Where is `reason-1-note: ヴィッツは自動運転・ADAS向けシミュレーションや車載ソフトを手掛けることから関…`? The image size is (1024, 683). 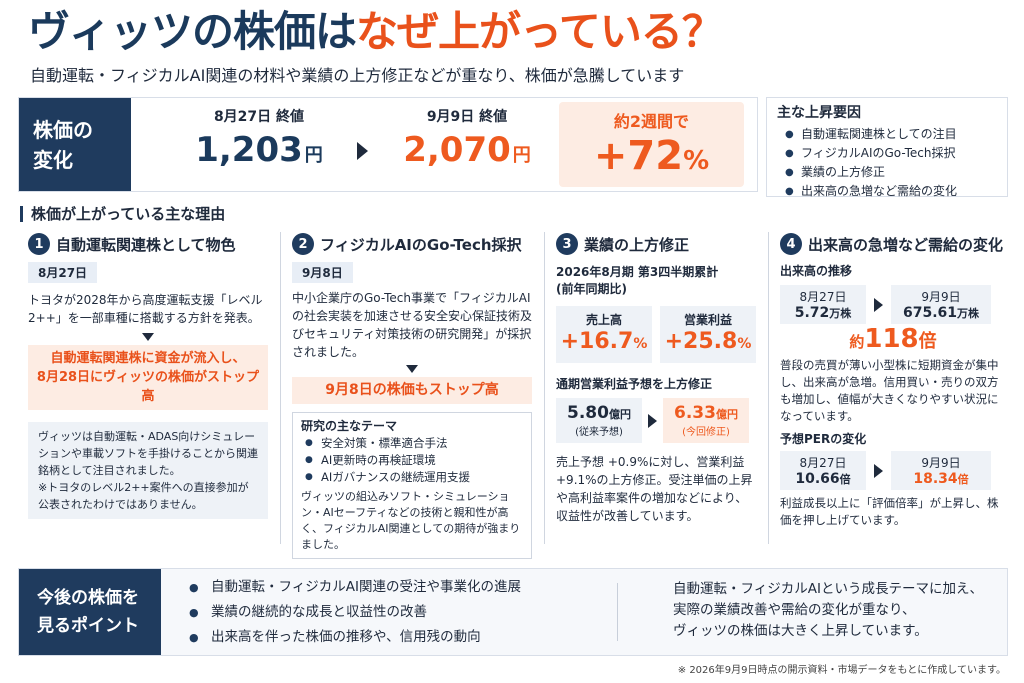
reason-1-note: ヴィッツは自動運転・ADAS向けシミュレーションや車載ソフトを手掛けることから関… is located at coordinates (148, 470).